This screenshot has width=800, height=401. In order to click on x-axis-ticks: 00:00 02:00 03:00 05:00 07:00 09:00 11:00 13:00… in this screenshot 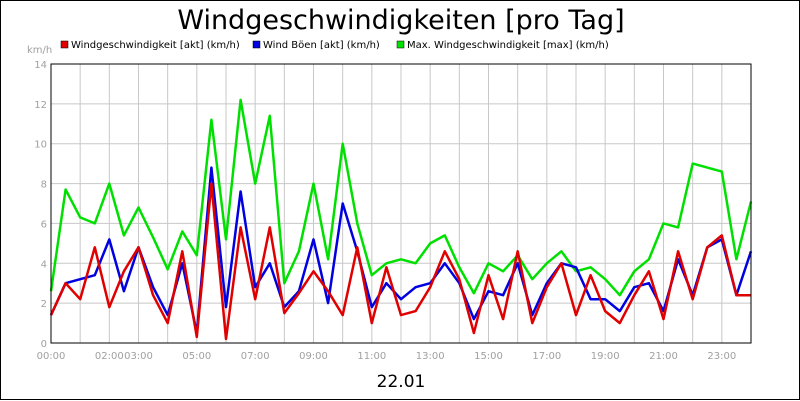, I will do `click(387, 356)`.